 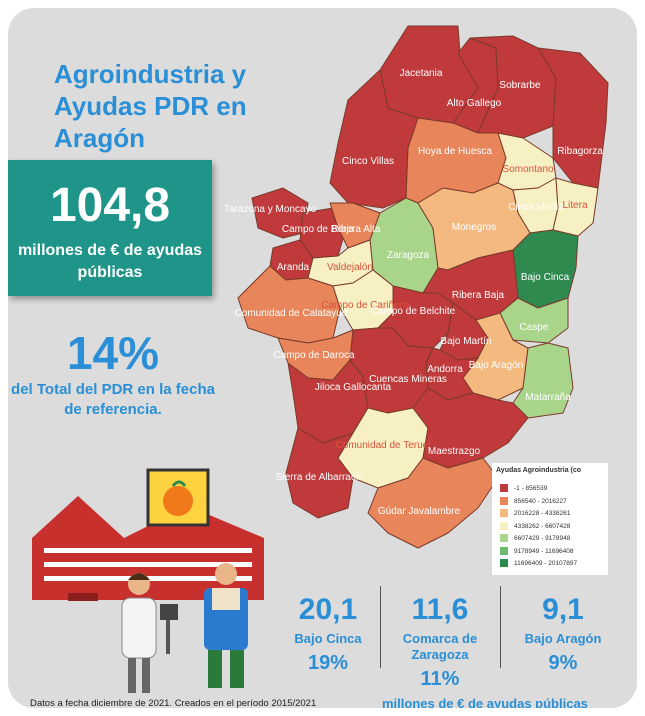 What do you see at coordinates (440, 609) in the screenshot?
I see `stat-value: 11,6` at bounding box center [440, 609].